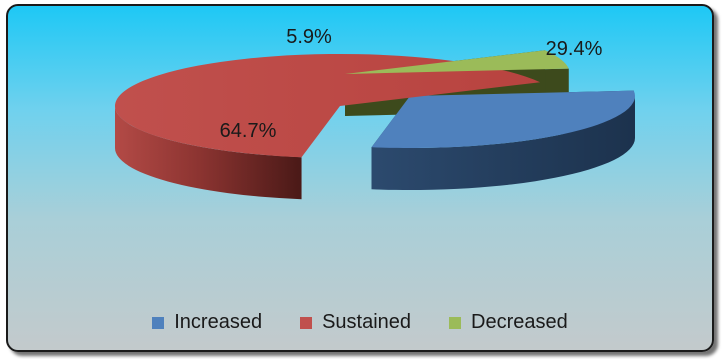 This screenshot has width=723, height=359. Describe the element at coordinates (457, 62) in the screenshot. I see `pie-slice-decreased` at that location.